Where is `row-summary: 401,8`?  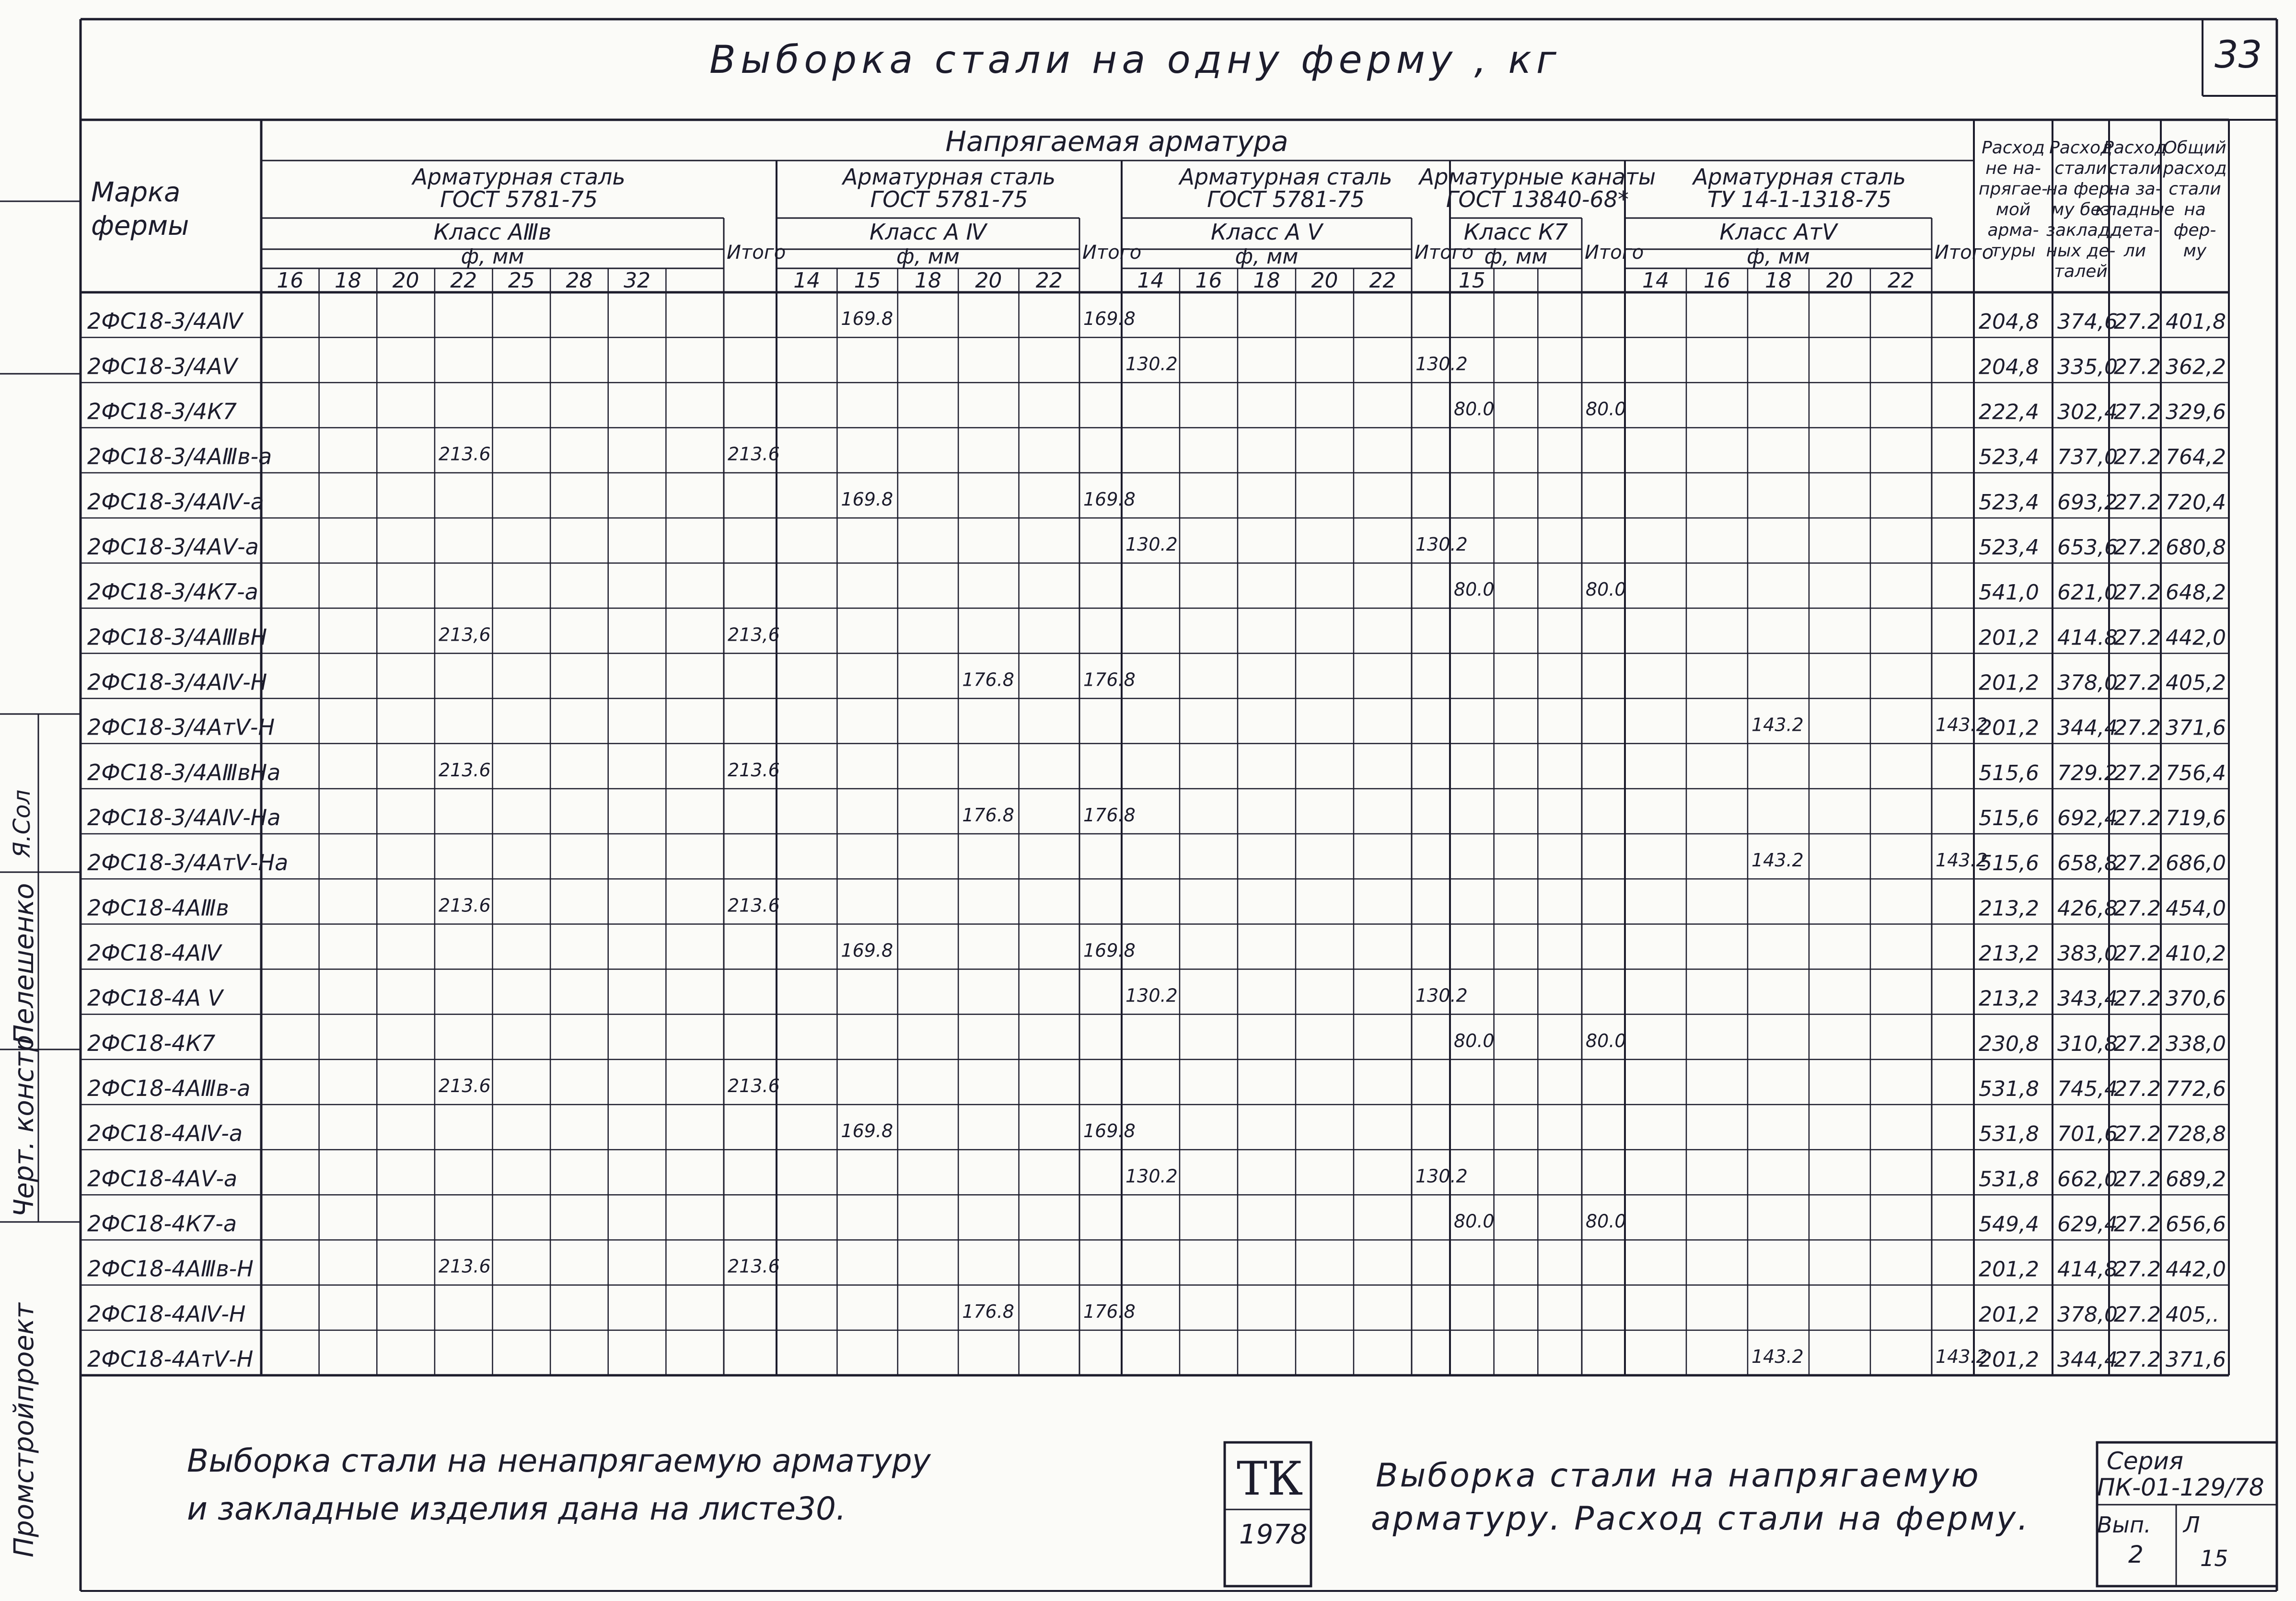
row-summary: 401,8 is located at coordinates (2196, 322).